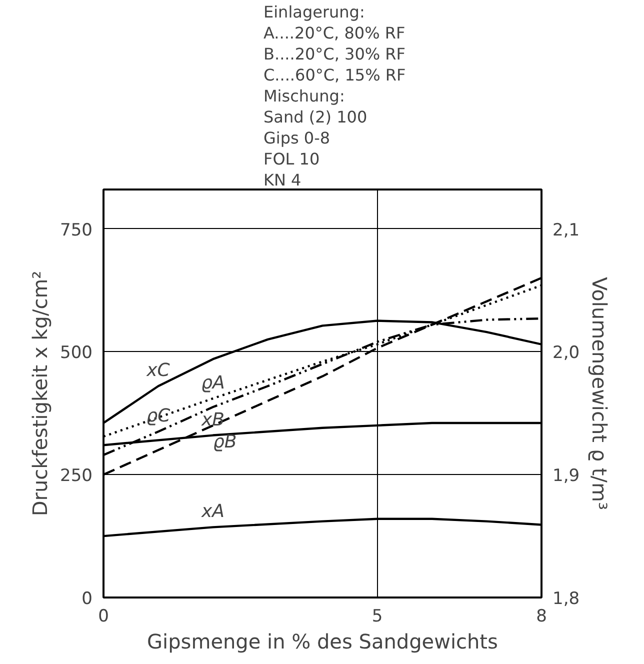 The width and height of the screenshot is (644, 664). What do you see at coordinates (335, 33) in the screenshot?
I see `text: A....20°C, 80% RF` at bounding box center [335, 33].